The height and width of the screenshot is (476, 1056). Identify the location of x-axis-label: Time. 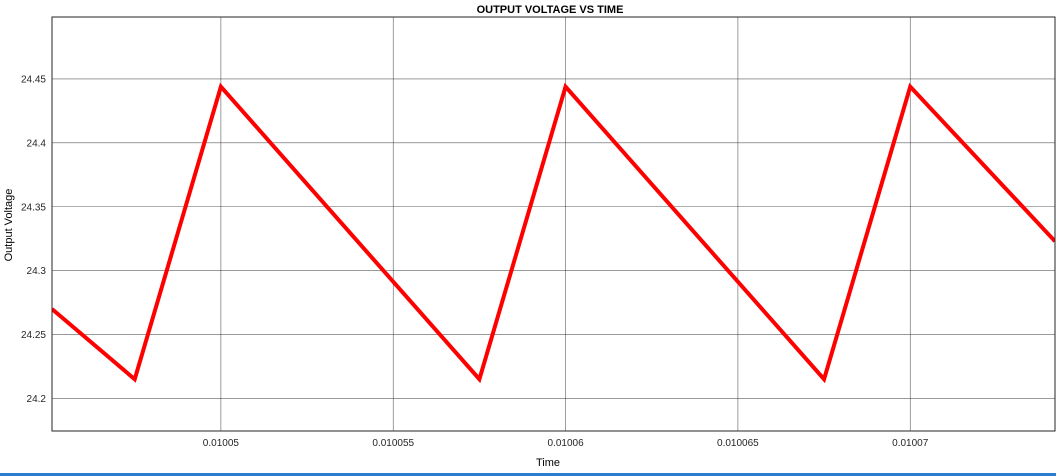
(548, 463).